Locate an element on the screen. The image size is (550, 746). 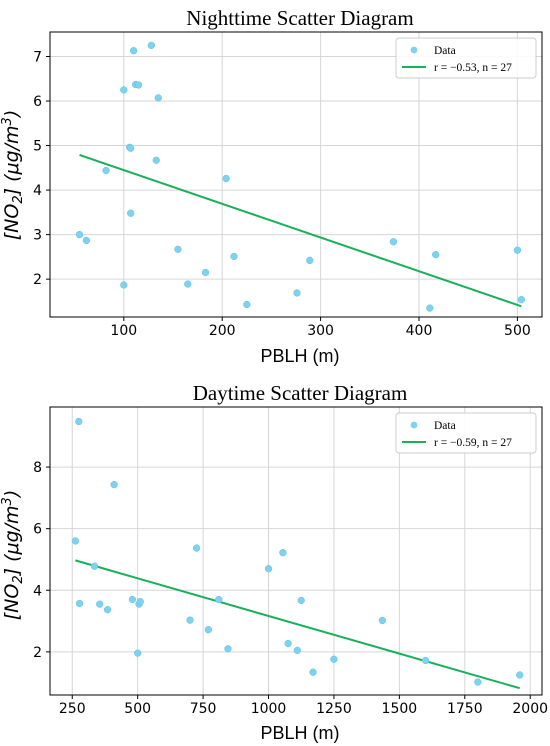
daytime-y-tick-label: 4 is located at coordinates (37, 591).